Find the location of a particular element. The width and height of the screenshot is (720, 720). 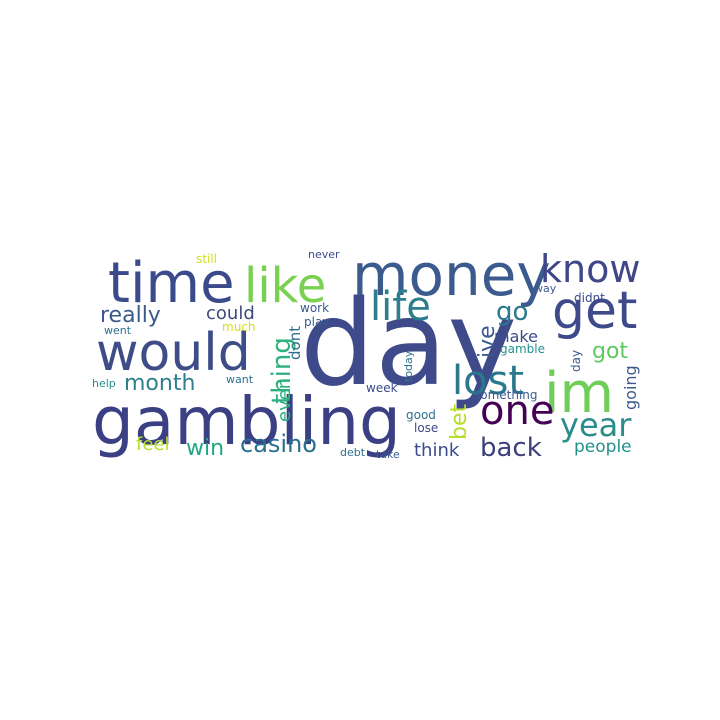

word-got: got is located at coordinates (610, 351).